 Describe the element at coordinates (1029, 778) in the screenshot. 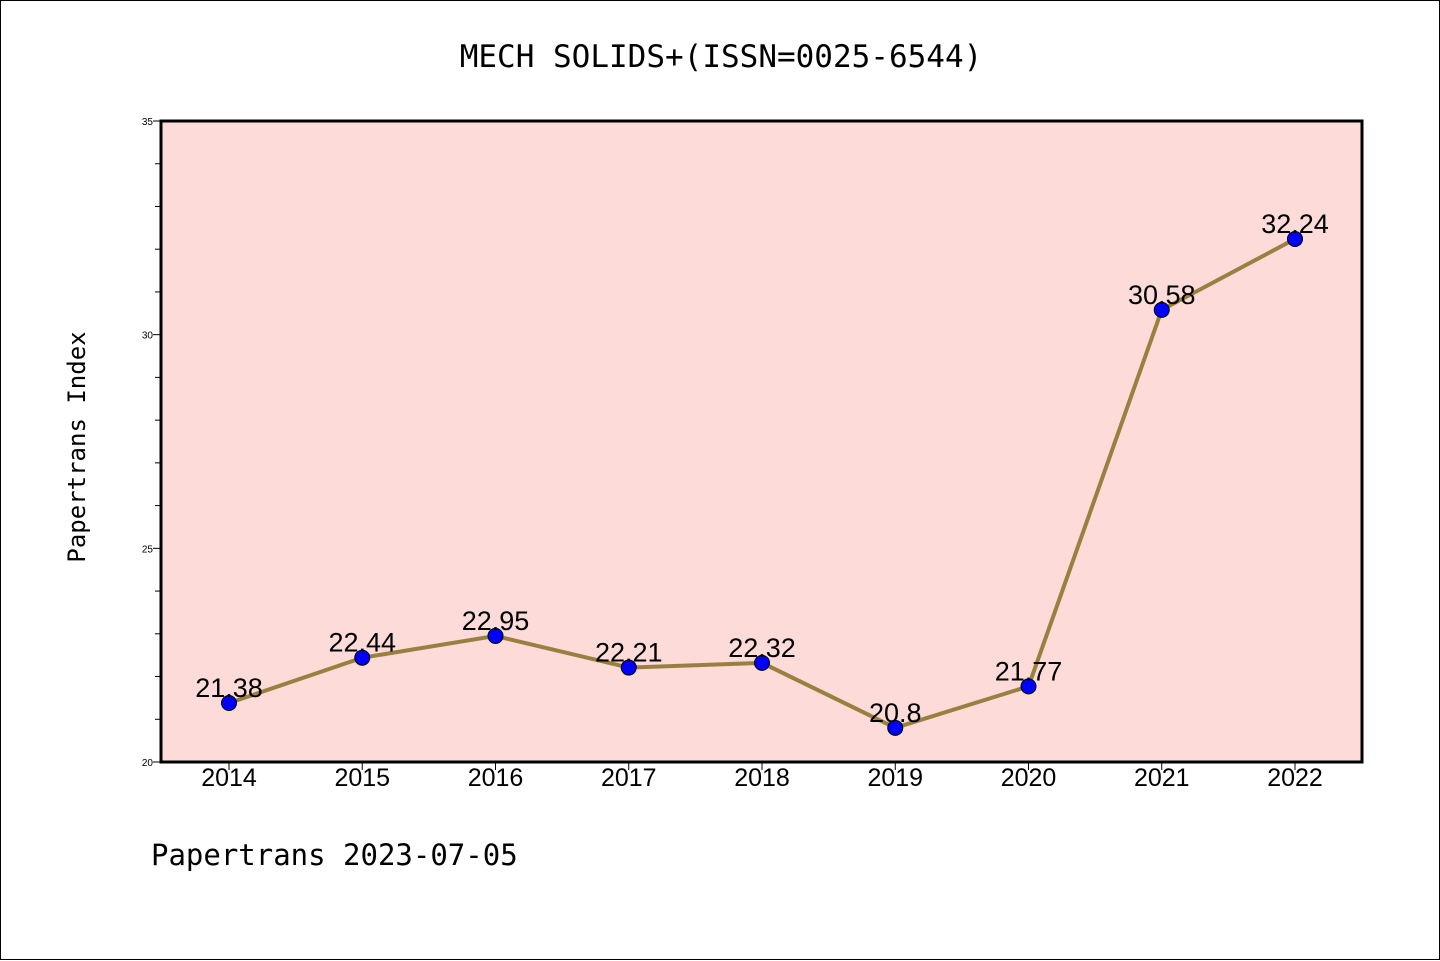

I see `x-tick-label: 2020` at that location.